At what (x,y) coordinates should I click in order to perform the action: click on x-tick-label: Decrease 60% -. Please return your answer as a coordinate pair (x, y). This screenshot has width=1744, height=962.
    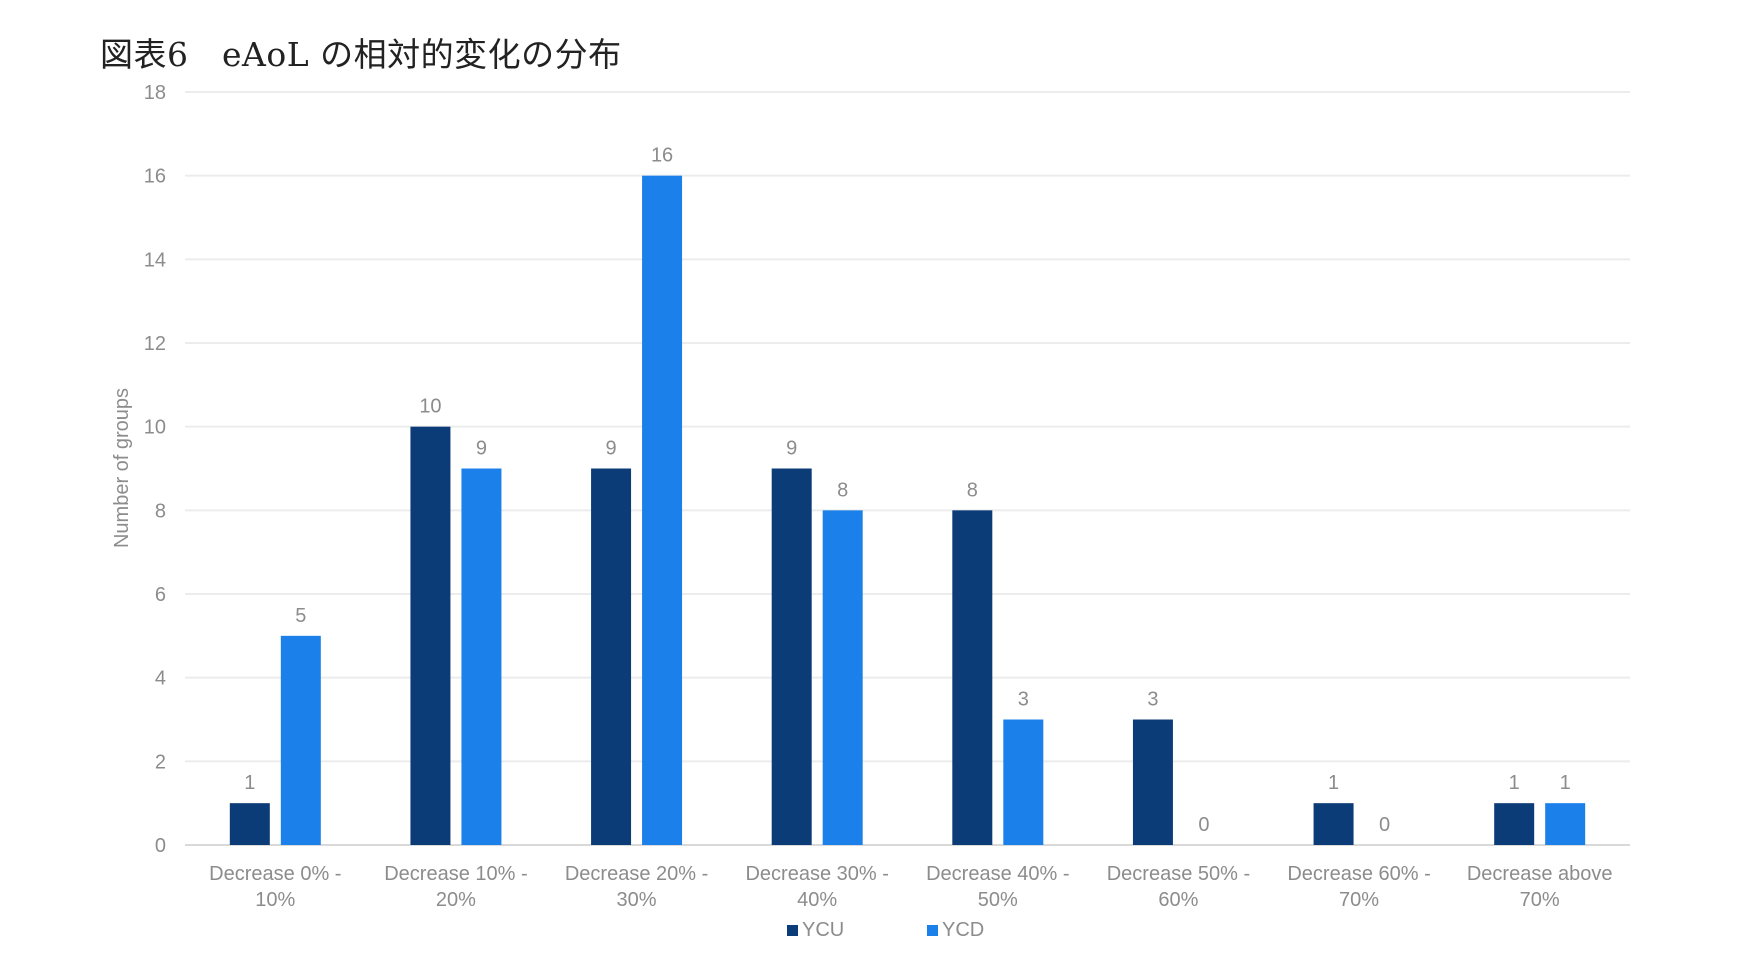
    Looking at the image, I should click on (1358, 874).